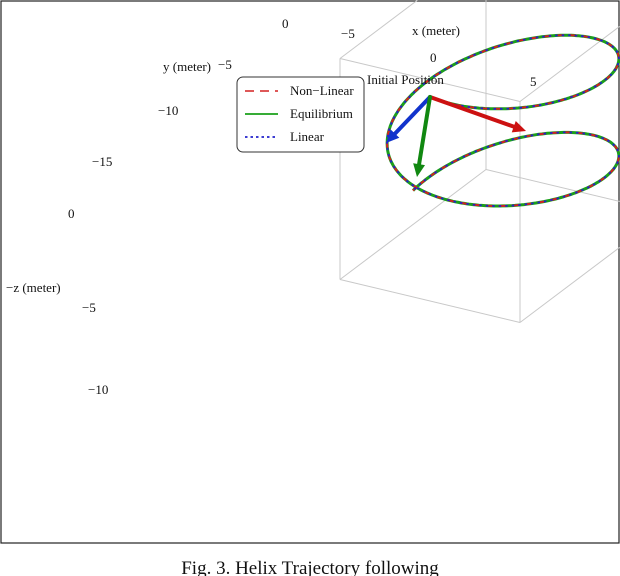 Image resolution: width=620 pixels, height=576 pixels. What do you see at coordinates (89, 307) in the screenshot?
I see `z-tick-label: −5` at bounding box center [89, 307].